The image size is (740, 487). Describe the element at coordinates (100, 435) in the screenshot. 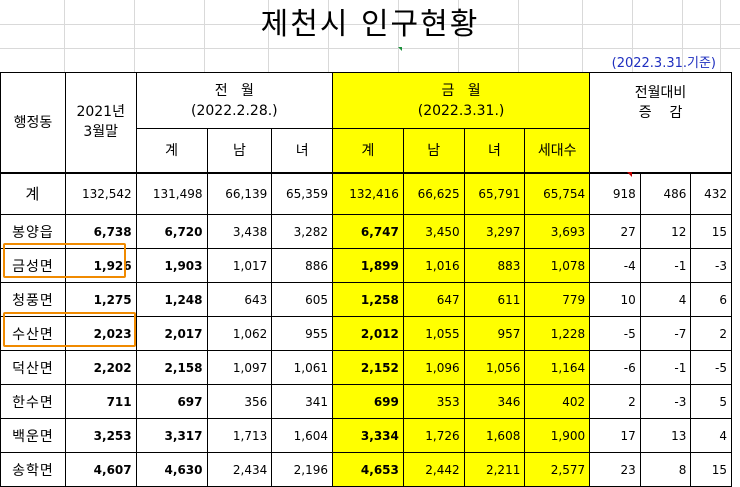

I see `row-base: 3,253` at that location.